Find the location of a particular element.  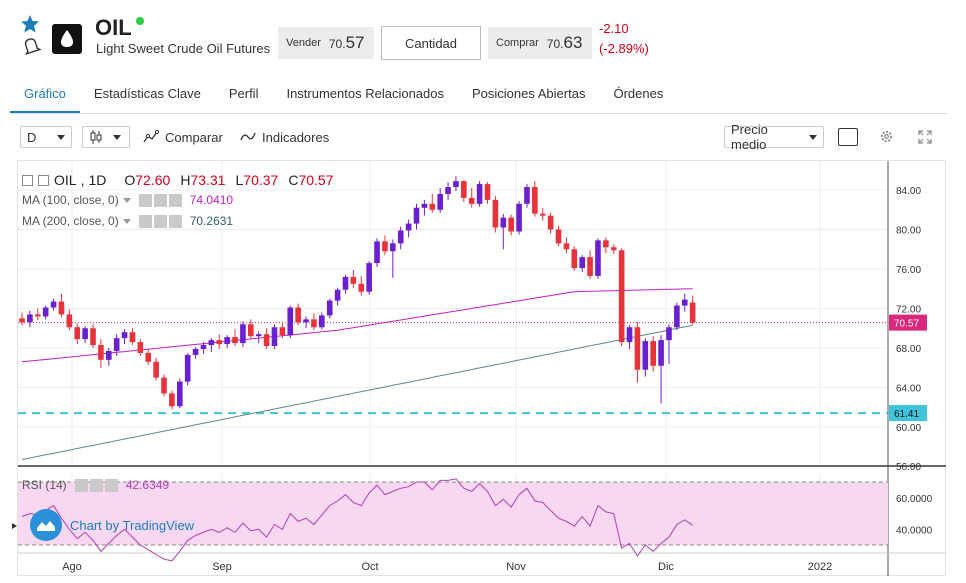

price-type-select: Precio medio is located at coordinates (774, 137).